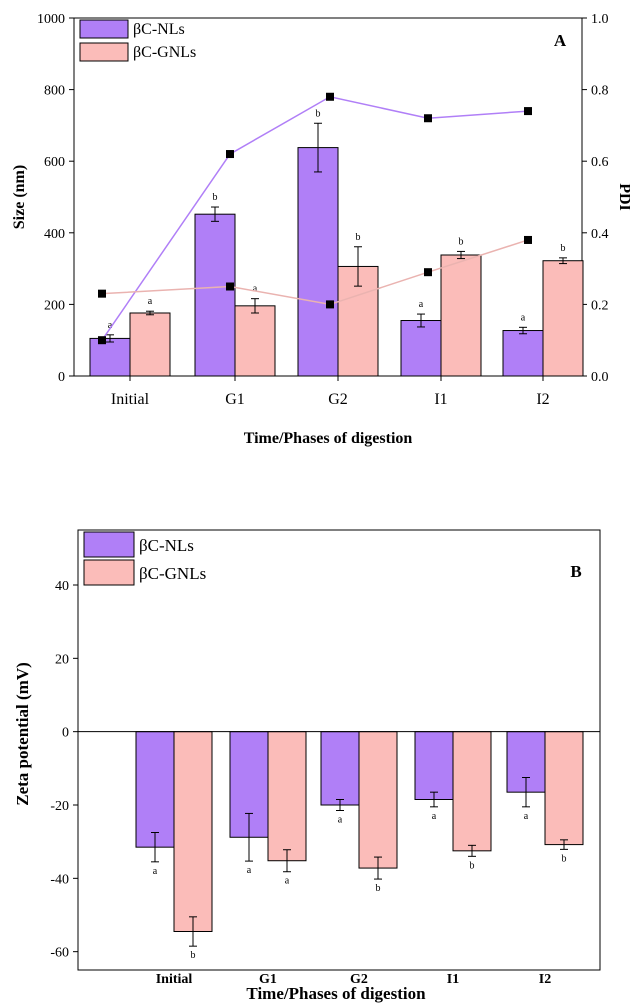 The image size is (630, 1005). Describe the element at coordinates (54, 234) in the screenshot. I see `y-tick-label: 400` at that location.